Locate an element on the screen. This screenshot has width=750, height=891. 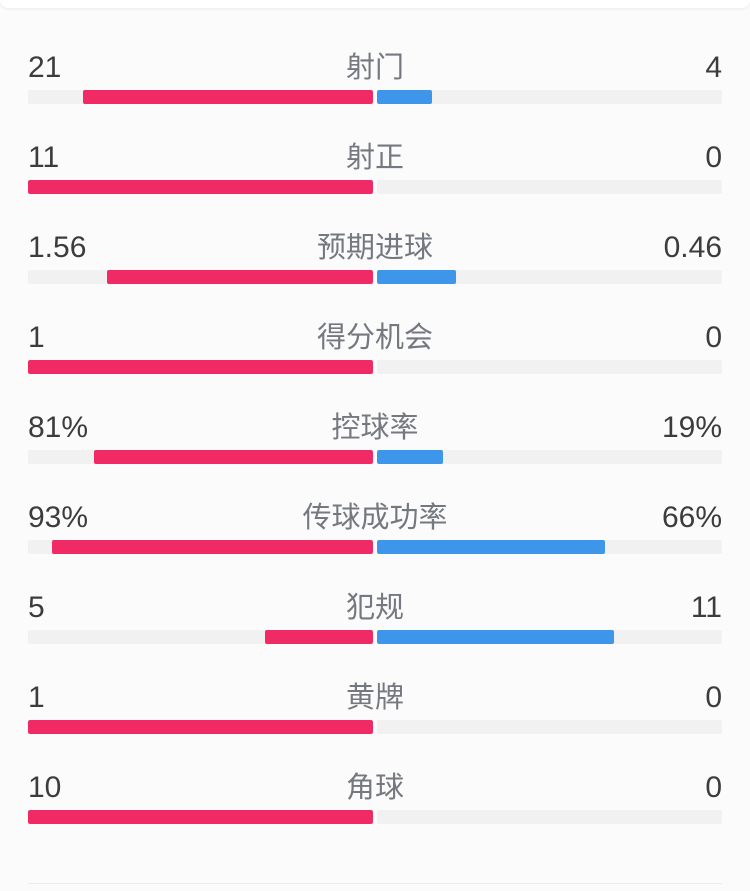
stat-label: 得分机会 is located at coordinates (374, 338).